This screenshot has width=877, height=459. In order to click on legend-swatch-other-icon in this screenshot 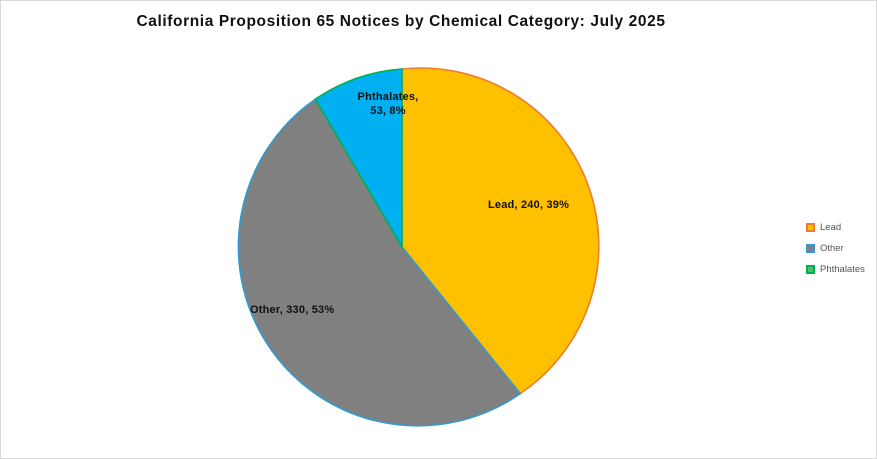, I will do `click(810, 248)`.